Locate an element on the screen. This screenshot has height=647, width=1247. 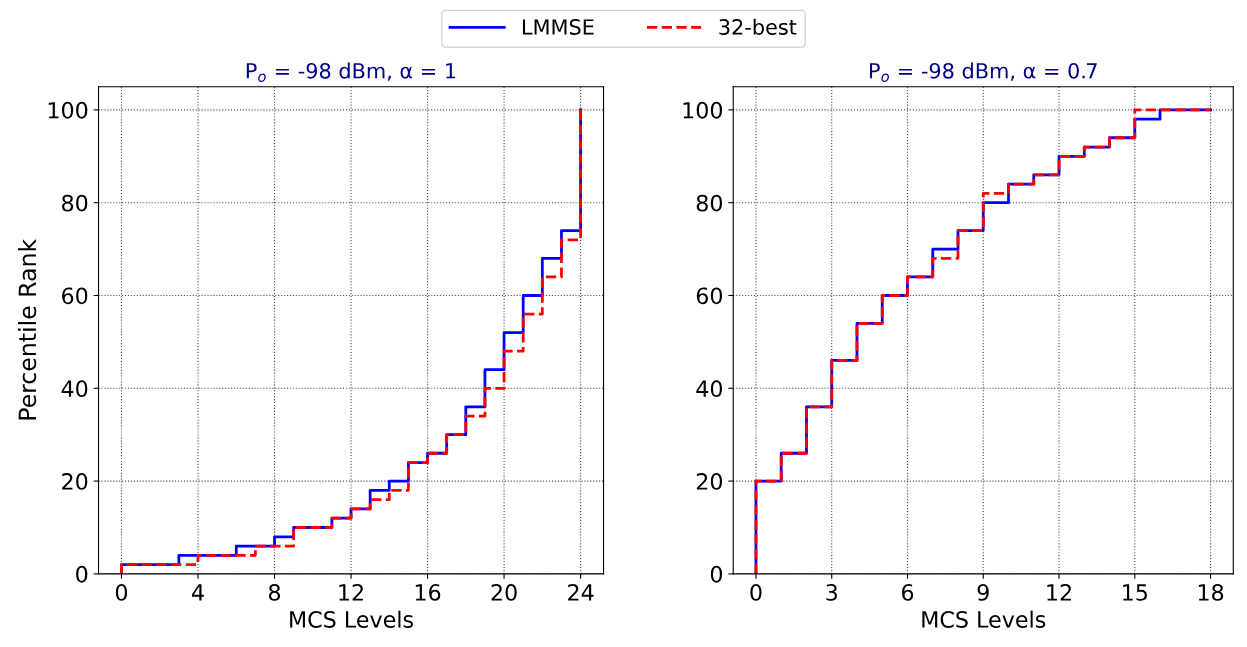
x-tick-label: 15 is located at coordinates (1135, 592).